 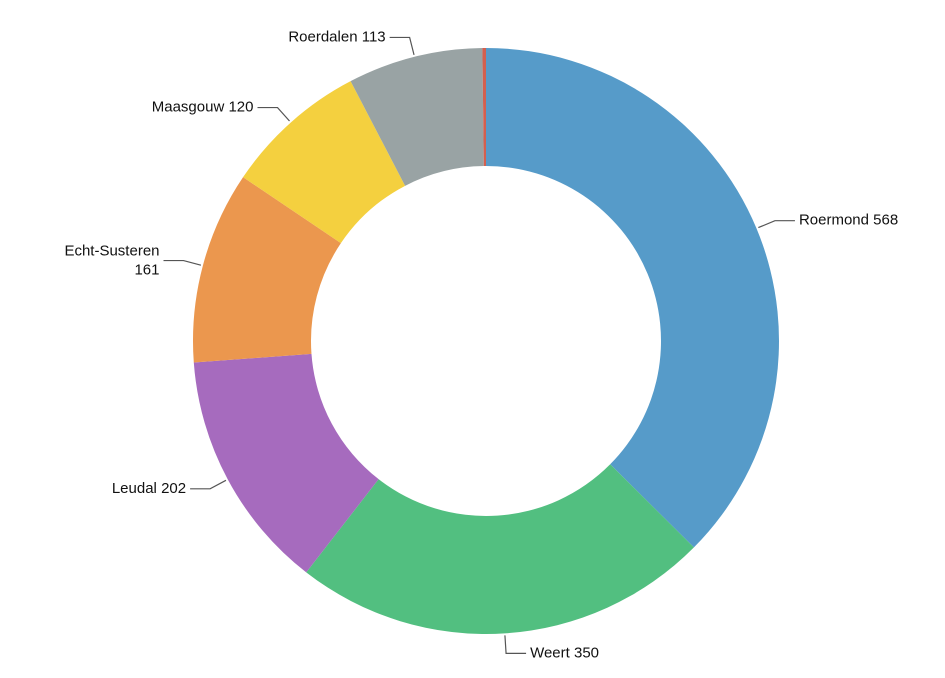 I want to click on label-value: 202, so click(x=173, y=488).